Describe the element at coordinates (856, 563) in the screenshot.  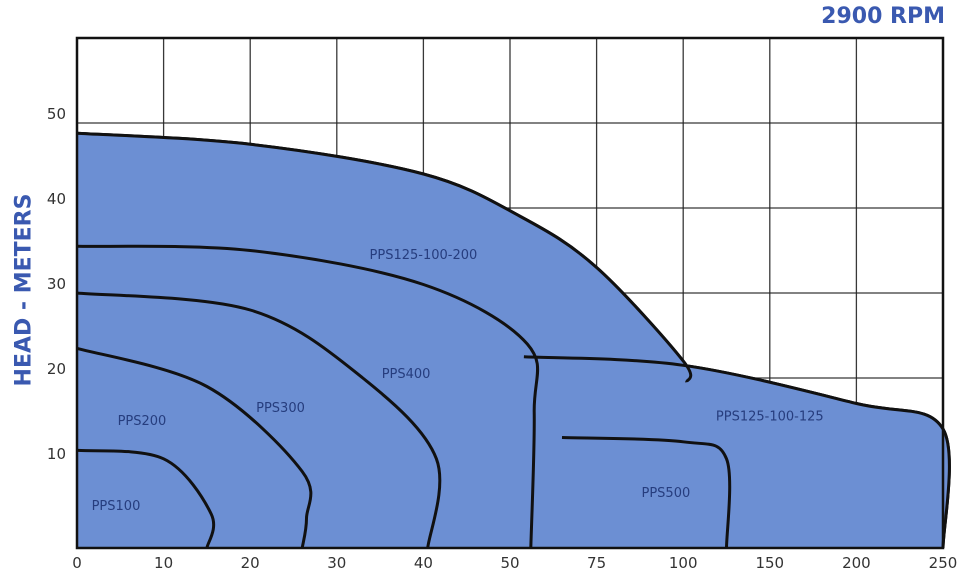
I see `x-tick-label: 200` at that location.